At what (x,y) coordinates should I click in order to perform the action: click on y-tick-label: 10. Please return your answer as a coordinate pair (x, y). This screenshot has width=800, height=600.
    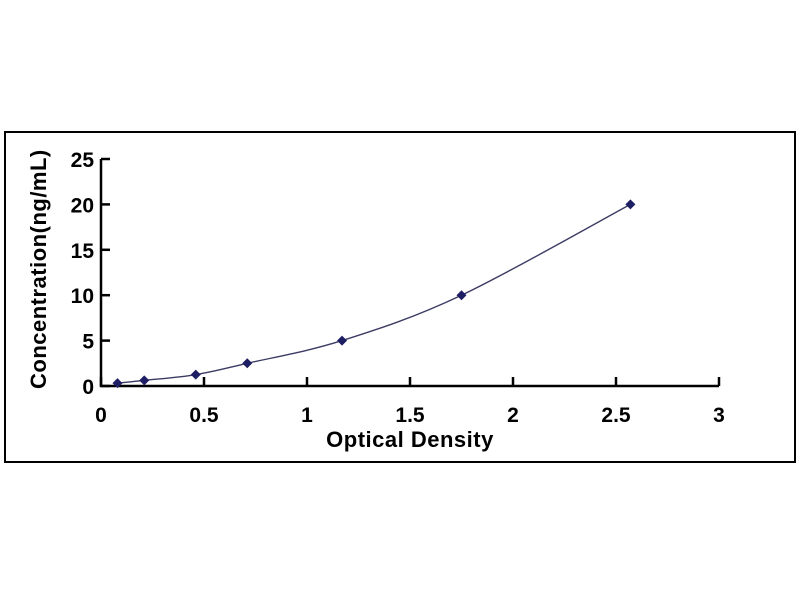
    Looking at the image, I should click on (82, 296).